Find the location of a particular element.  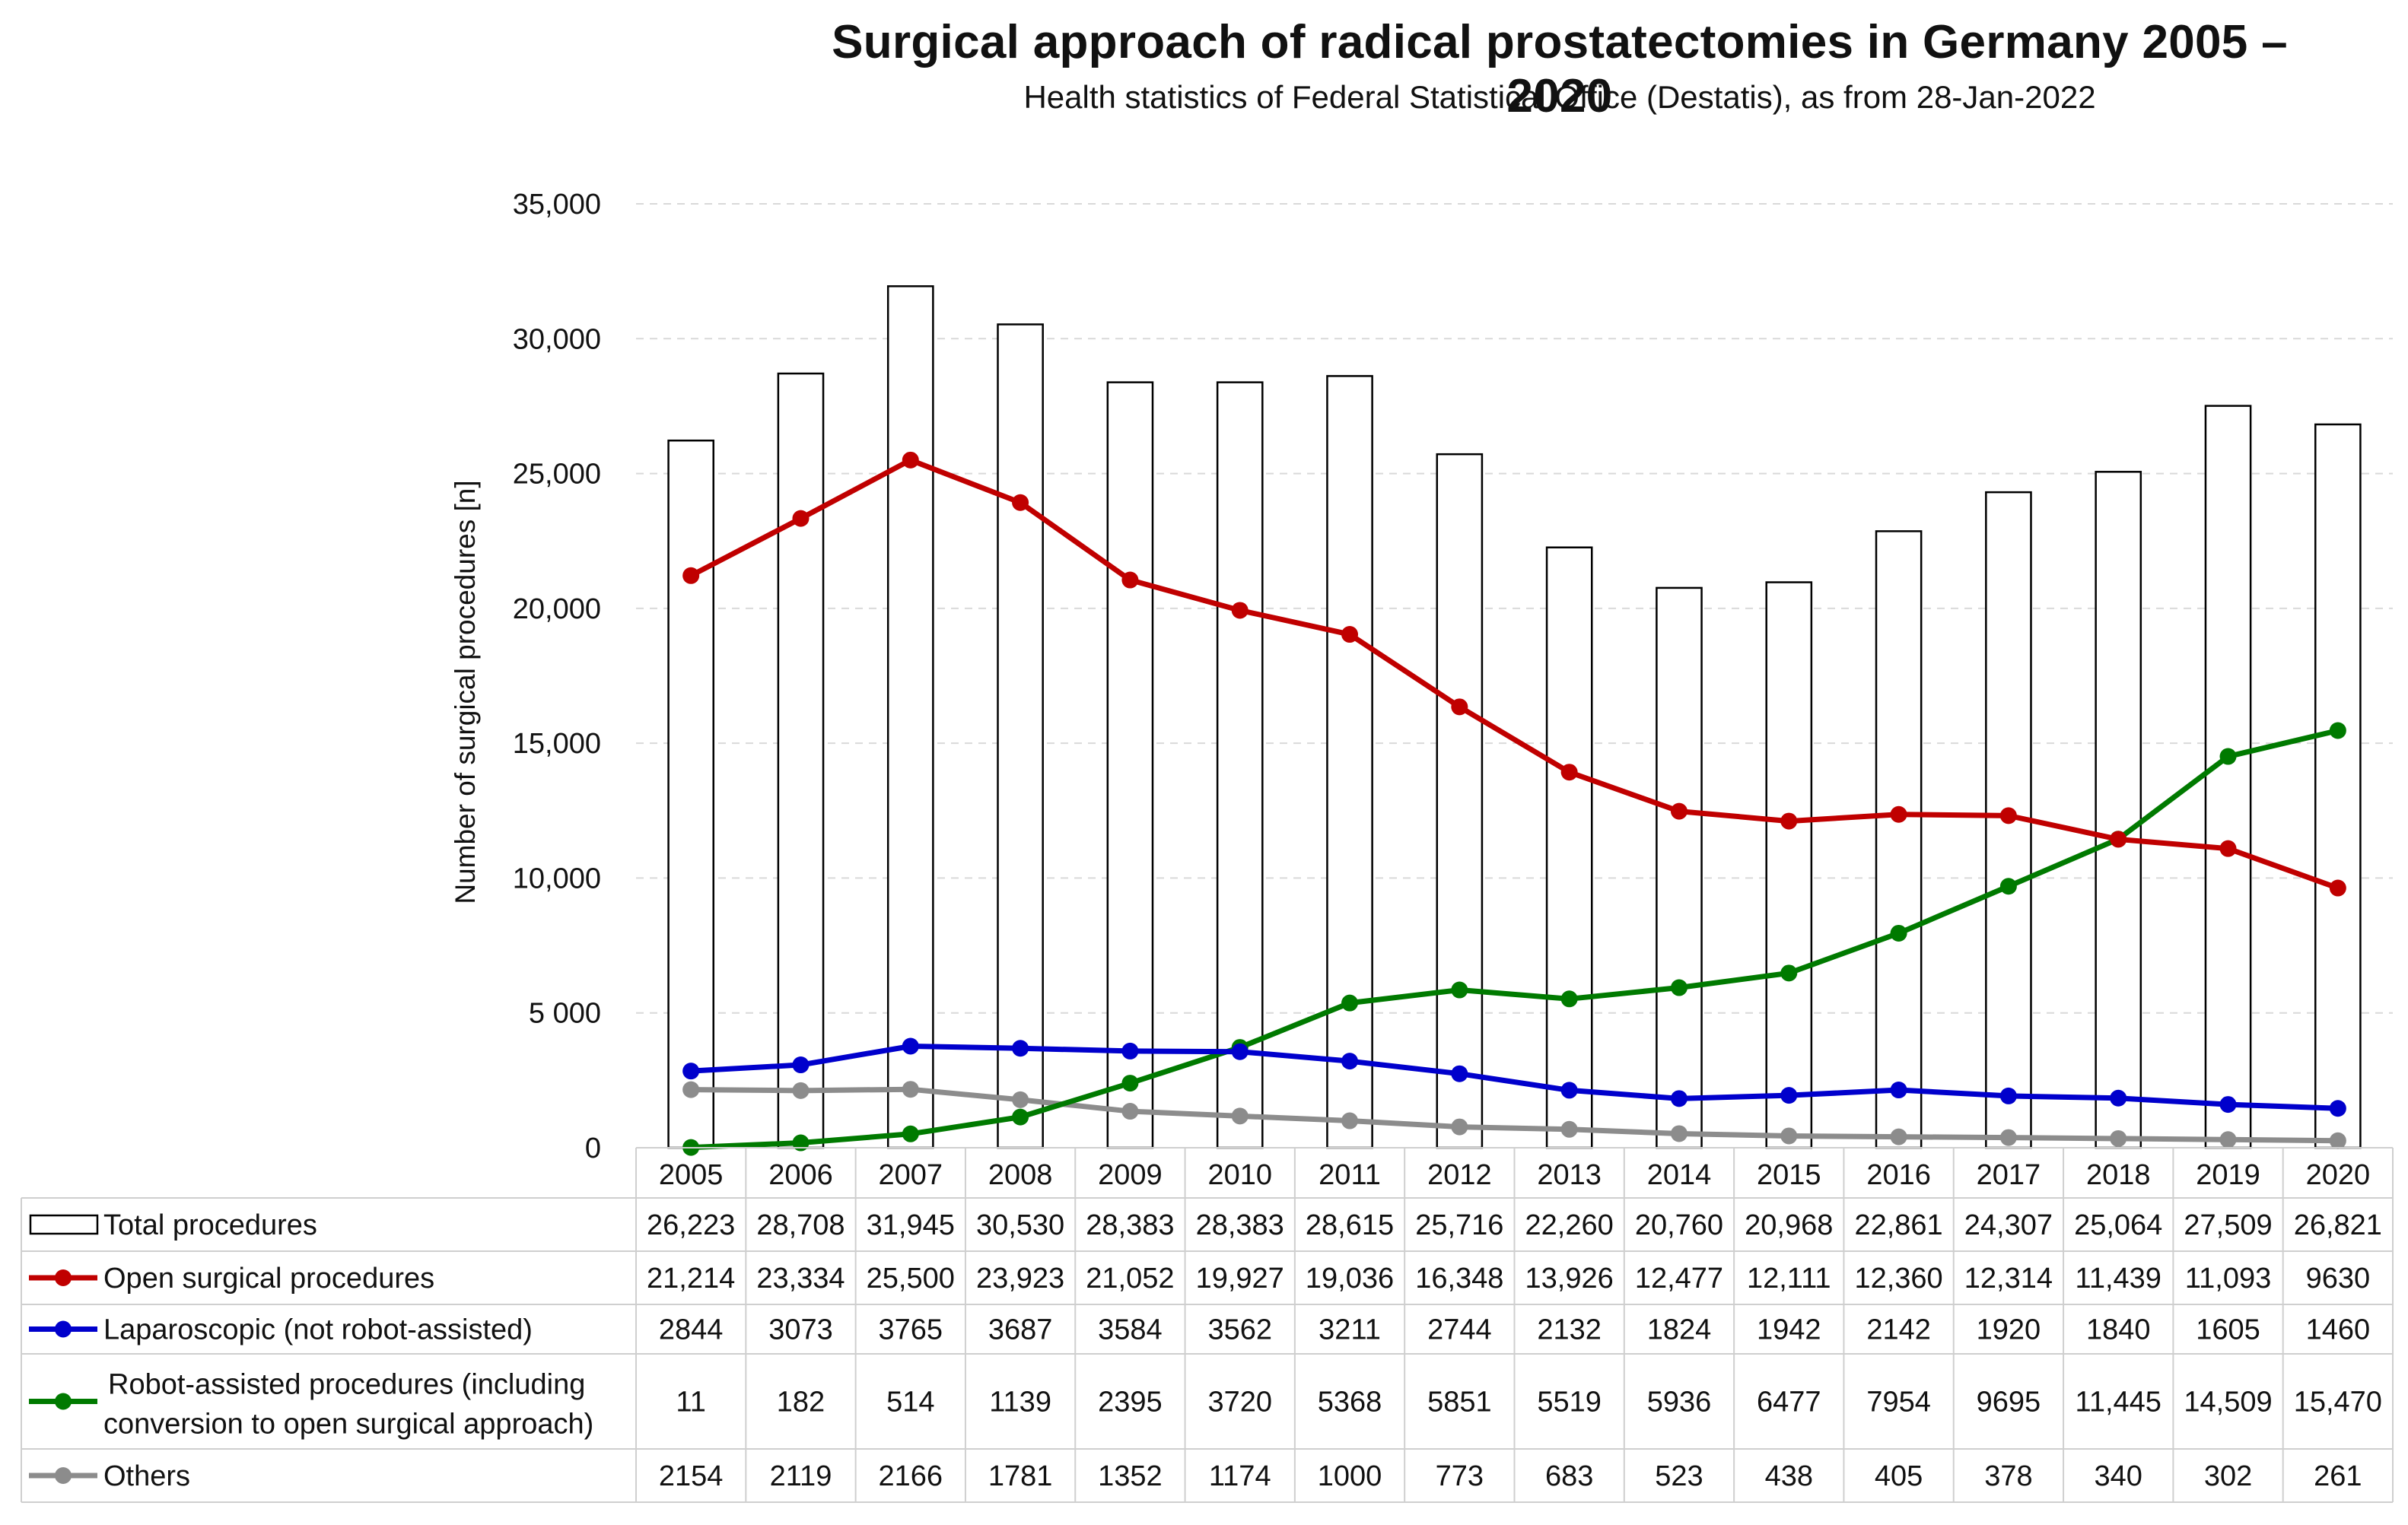

data-label: 19,927 is located at coordinates (1240, 1279).